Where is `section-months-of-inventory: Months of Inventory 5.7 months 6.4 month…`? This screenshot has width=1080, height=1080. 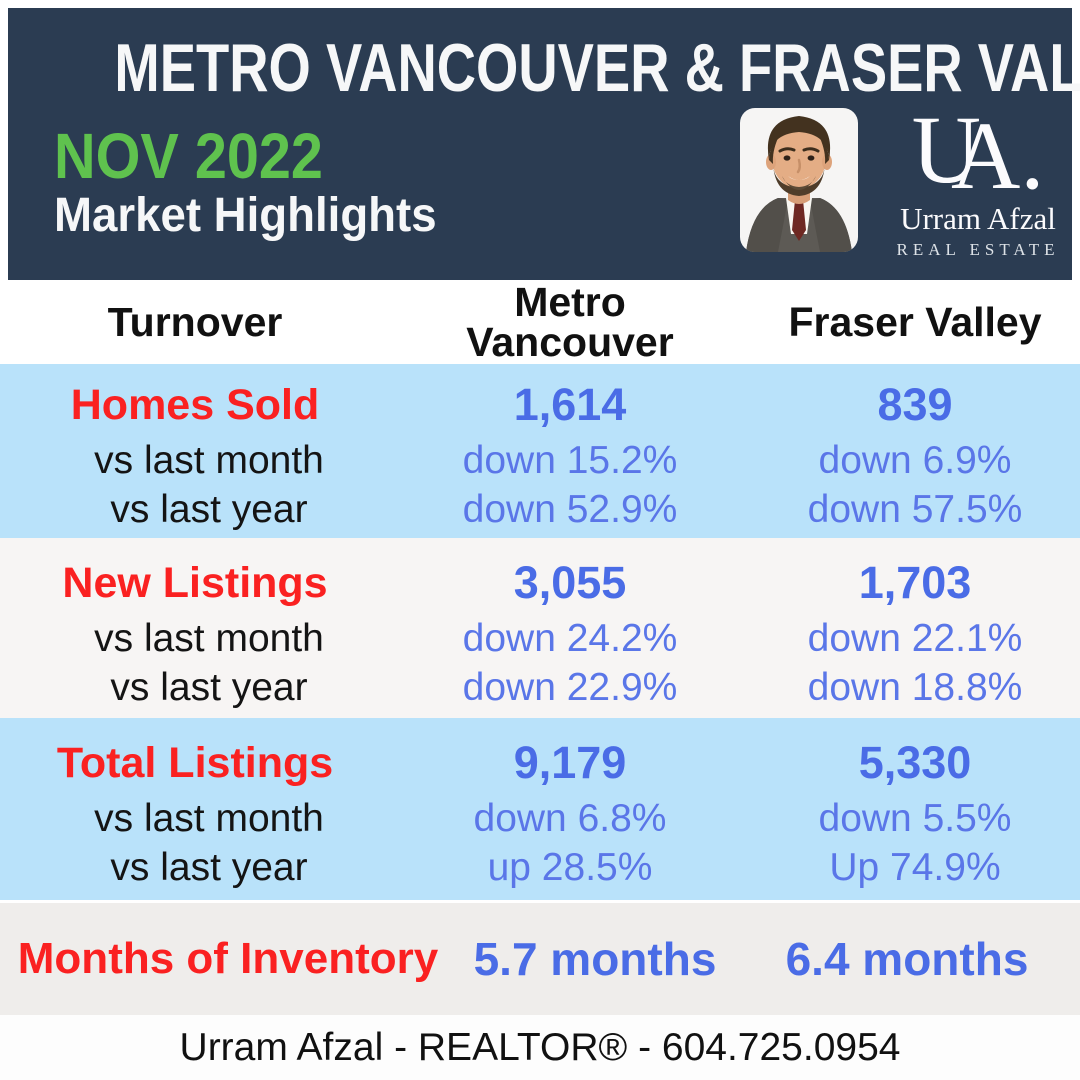 section-months-of-inventory: Months of Inventory 5.7 months 6.4 month… is located at coordinates (540, 959).